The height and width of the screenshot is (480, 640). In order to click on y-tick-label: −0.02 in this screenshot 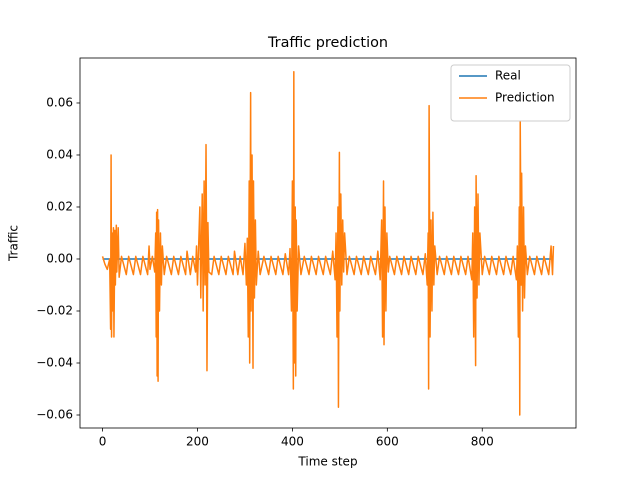, I will do `click(54, 310)`.